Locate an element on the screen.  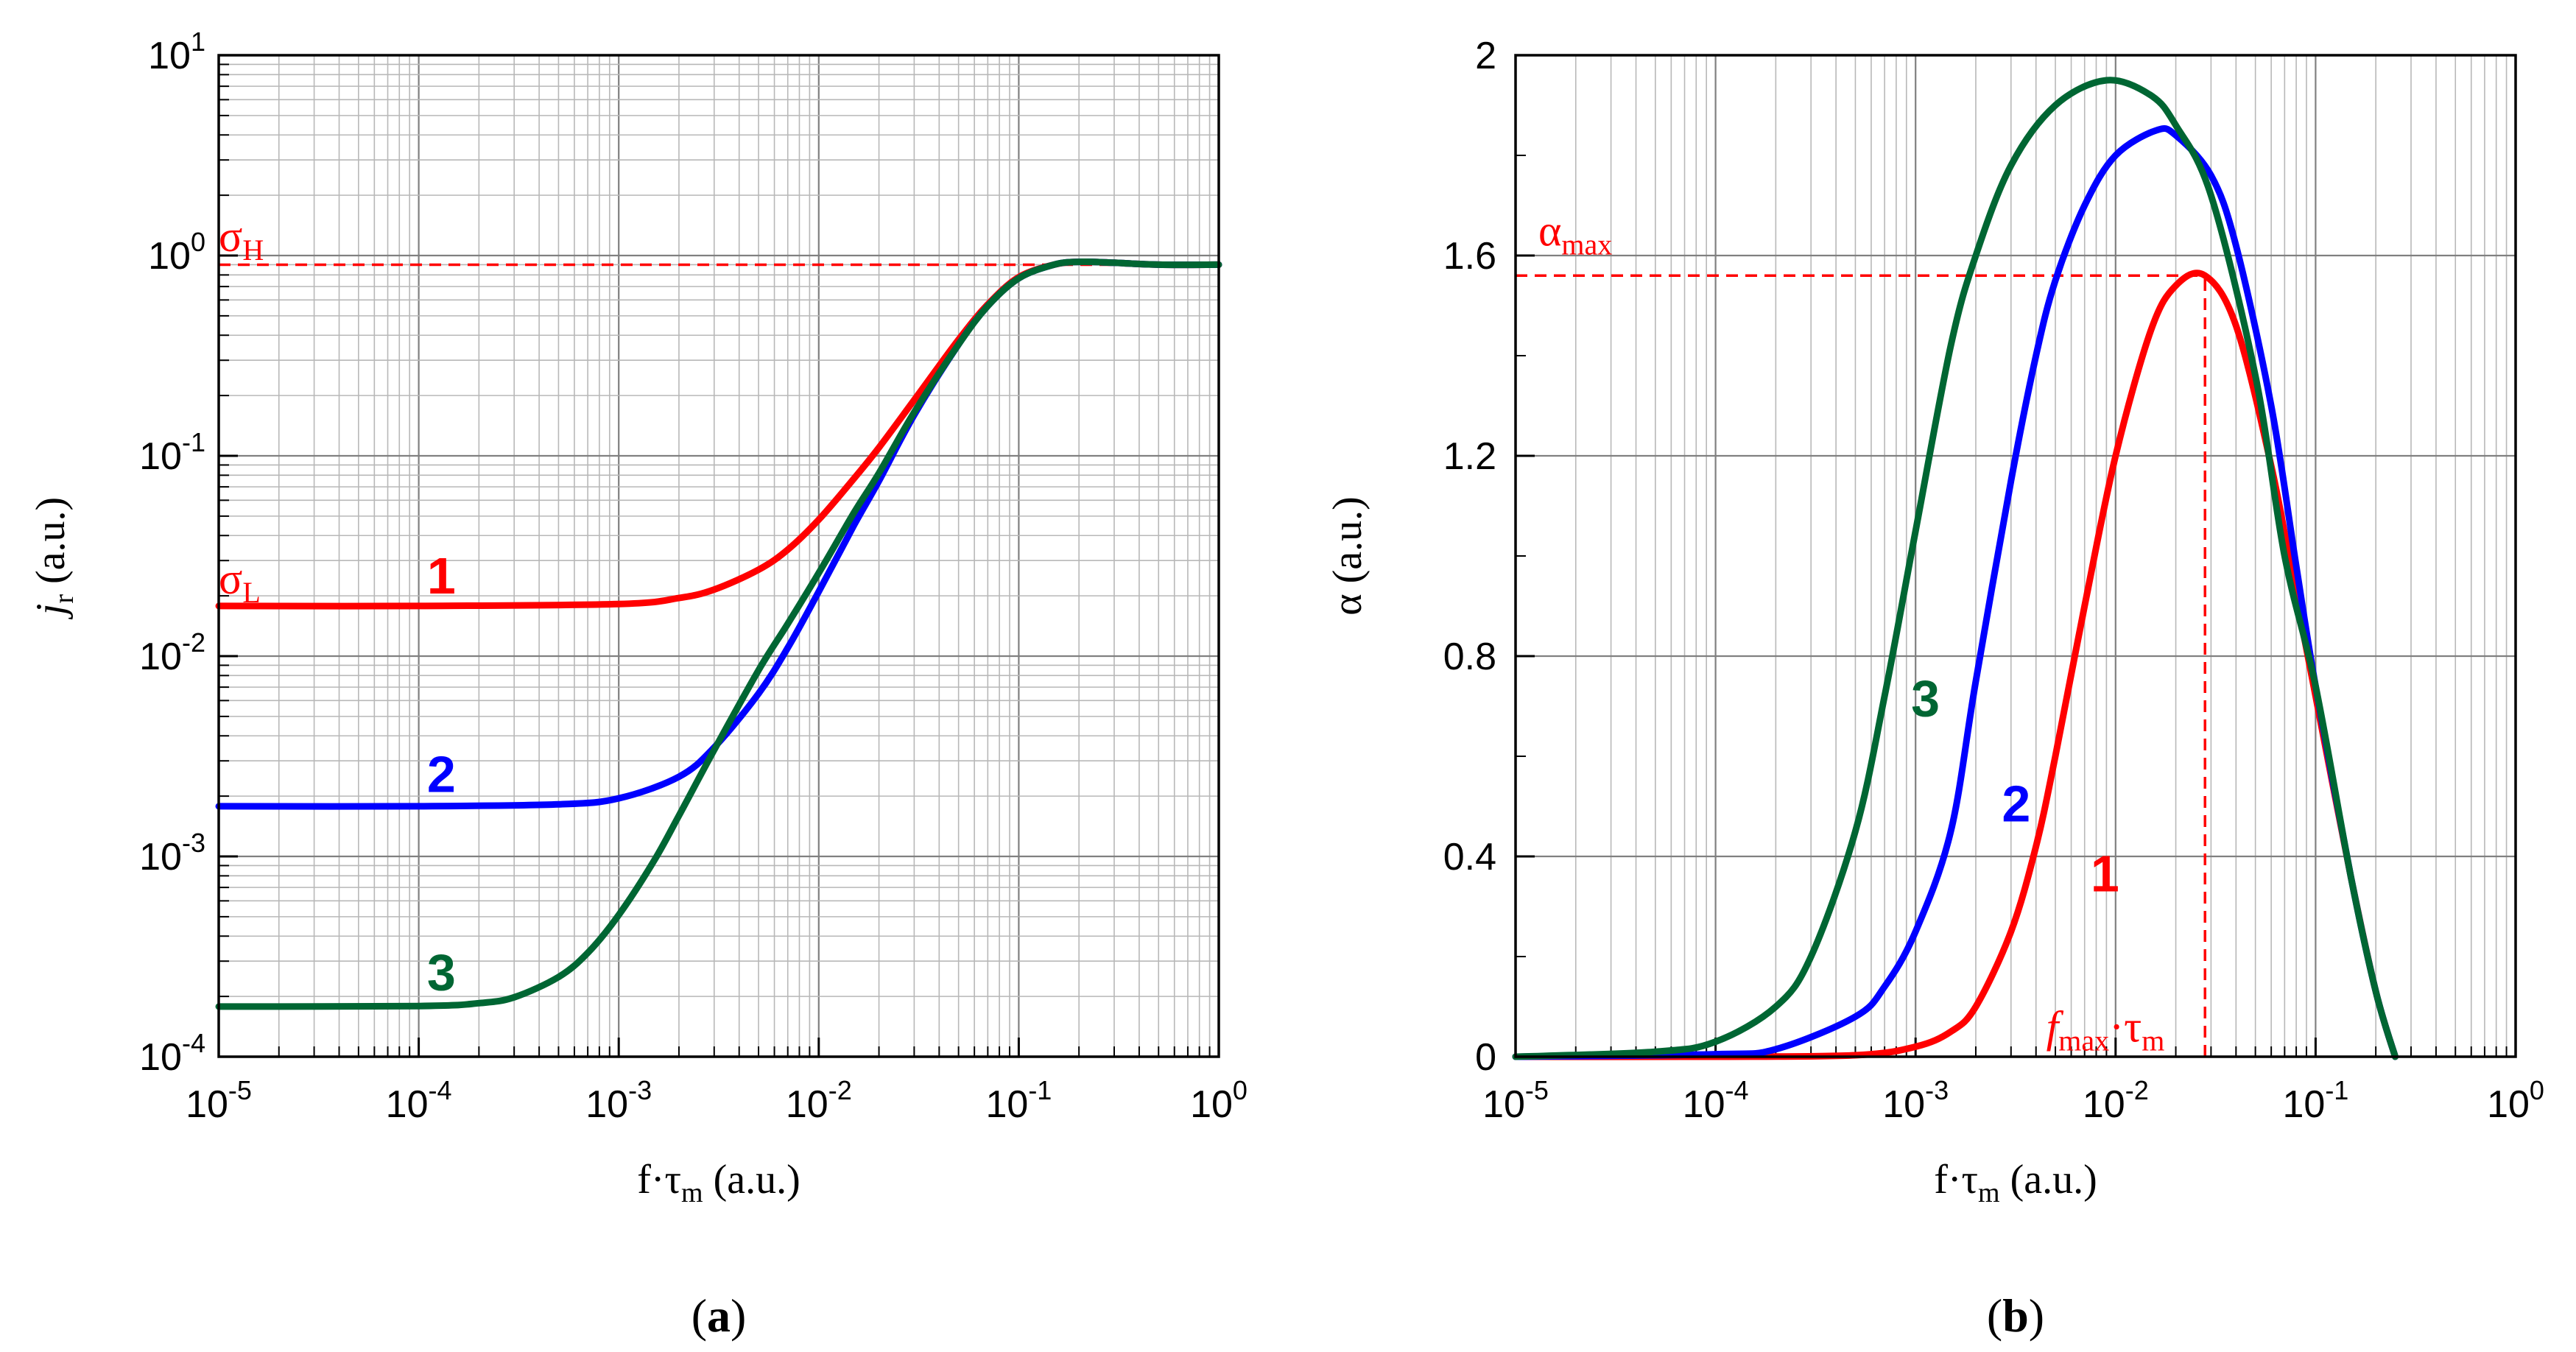
annotation-fmax-tau: fmax·τm is located at coordinates (2106, 1030).